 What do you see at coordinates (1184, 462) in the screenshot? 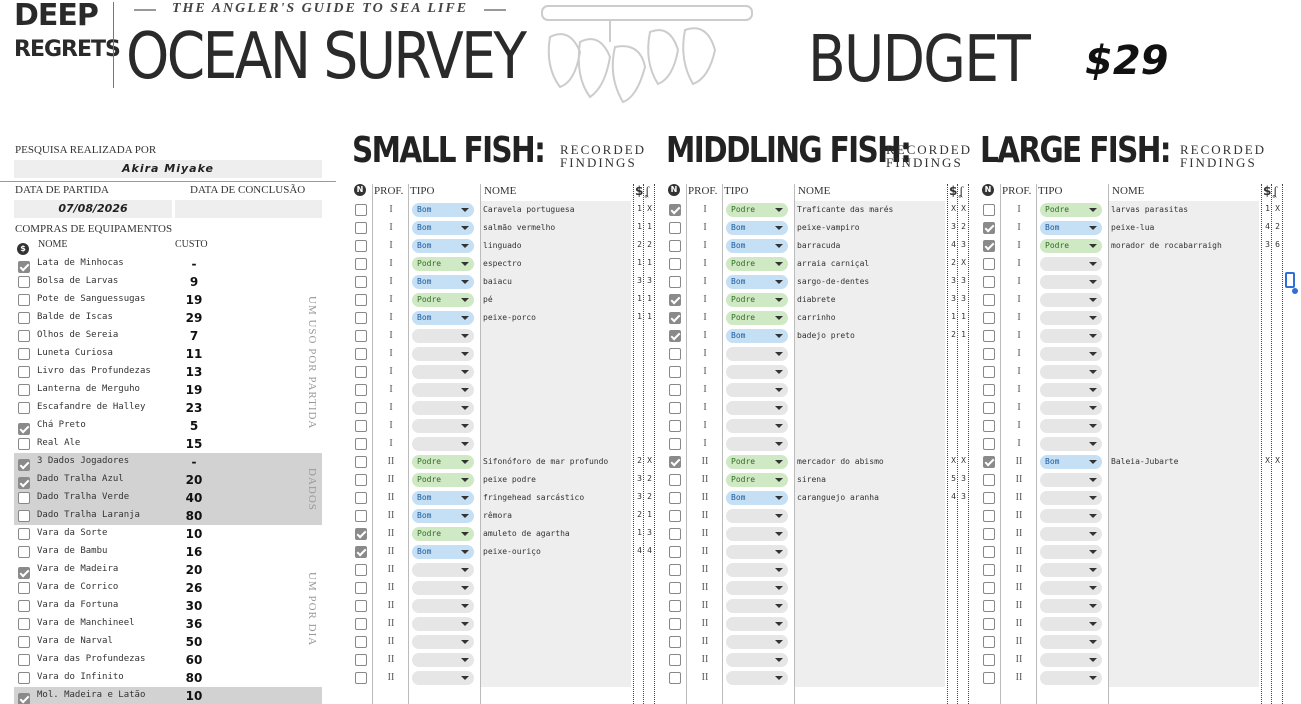
I see `fish-name: Baleia-Jubarte` at bounding box center [1184, 462].